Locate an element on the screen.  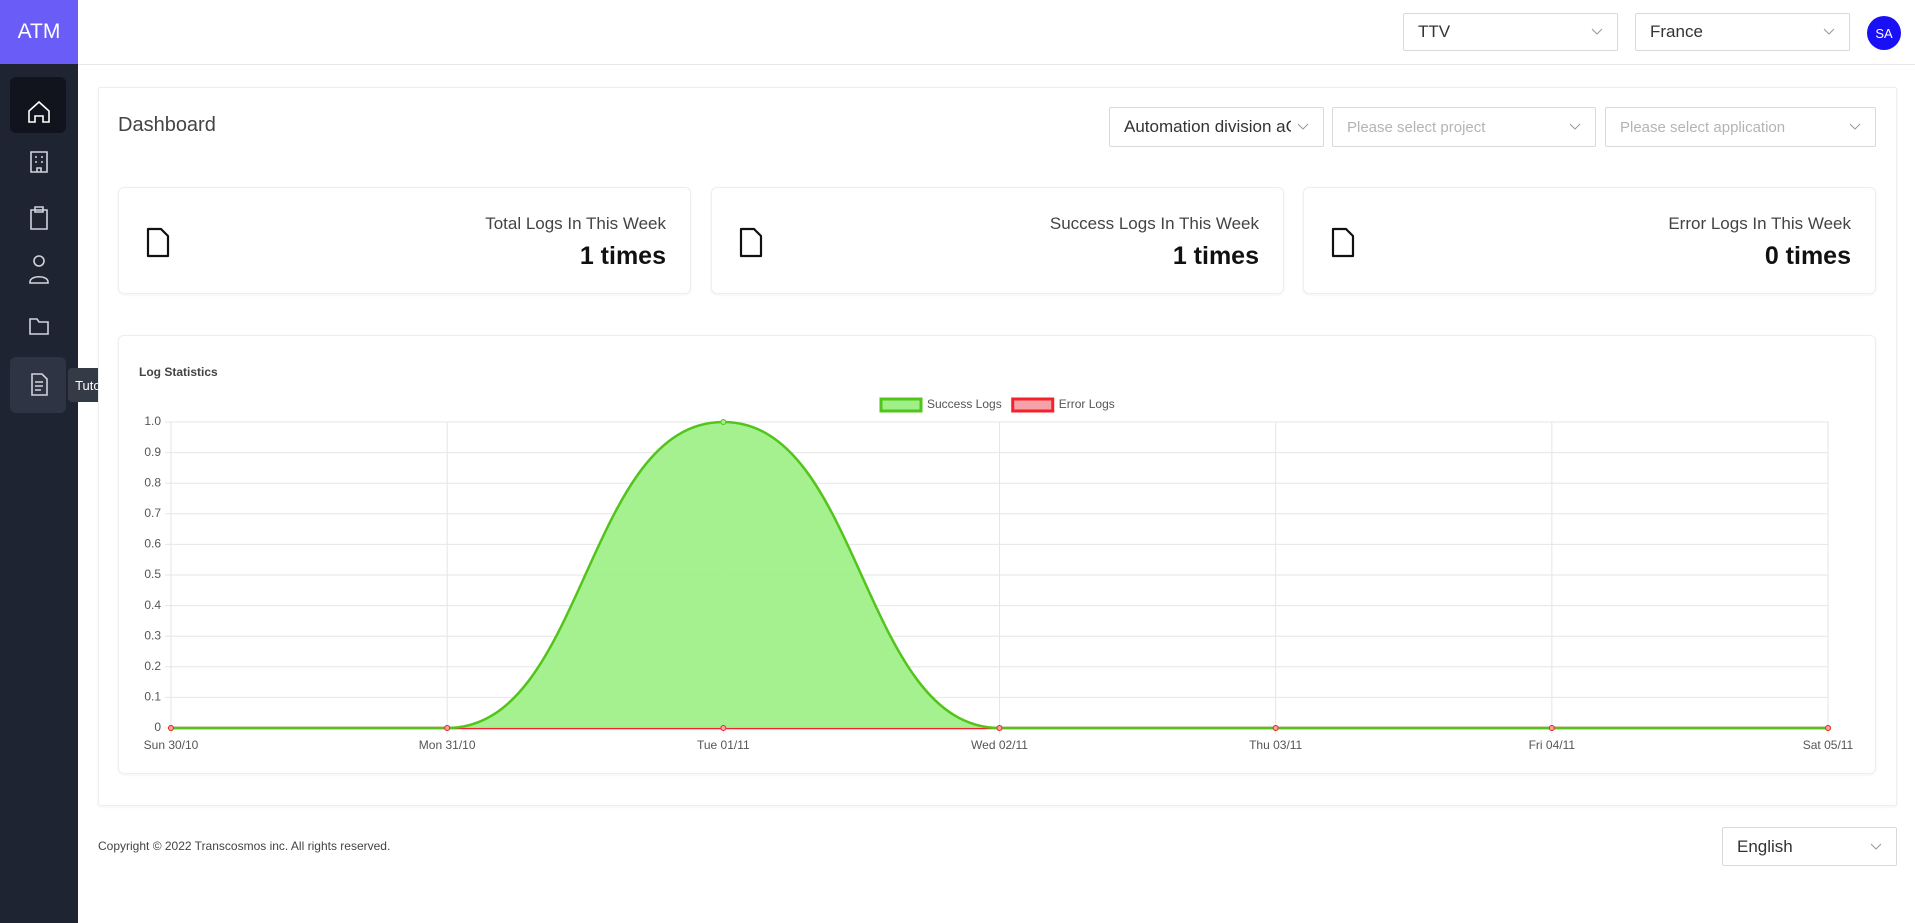
nav-hover is located at coordinates (38, 385).